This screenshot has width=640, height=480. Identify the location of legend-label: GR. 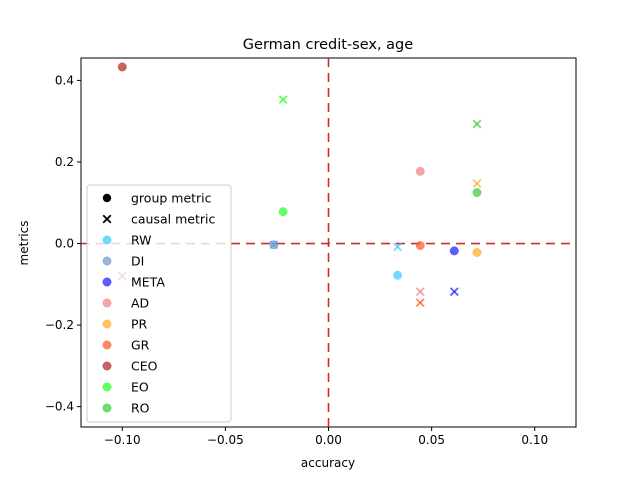
(140, 345).